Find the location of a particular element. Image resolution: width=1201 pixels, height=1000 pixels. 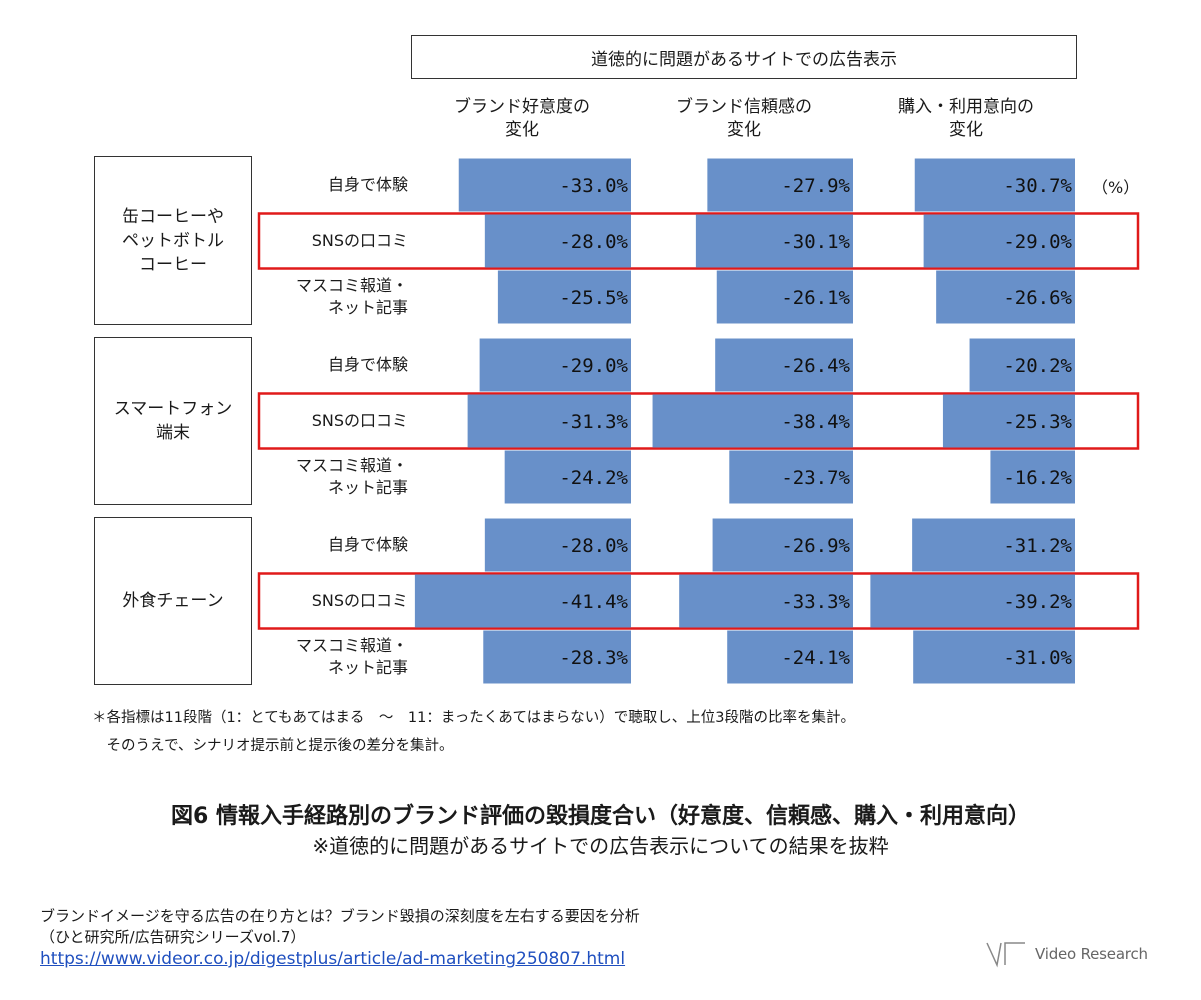

bar-data-label: -16.2% is located at coordinates (1037, 478).